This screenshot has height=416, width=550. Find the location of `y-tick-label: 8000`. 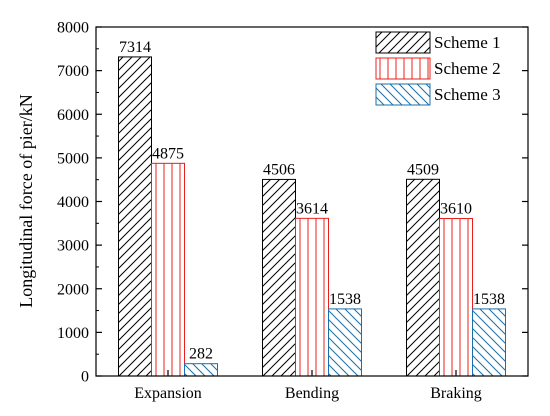

y-tick-label: 8000 is located at coordinates (73, 28).